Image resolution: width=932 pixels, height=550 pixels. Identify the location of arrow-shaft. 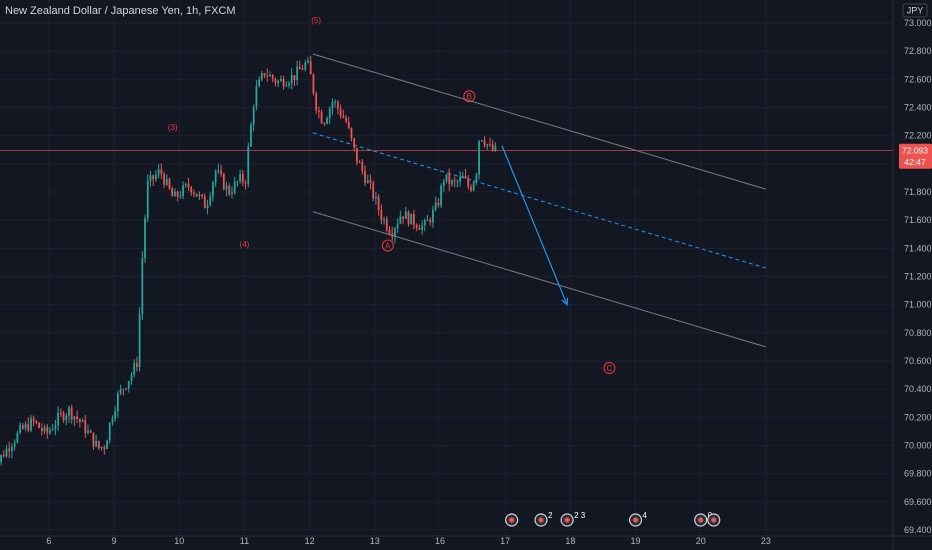
(534, 225).